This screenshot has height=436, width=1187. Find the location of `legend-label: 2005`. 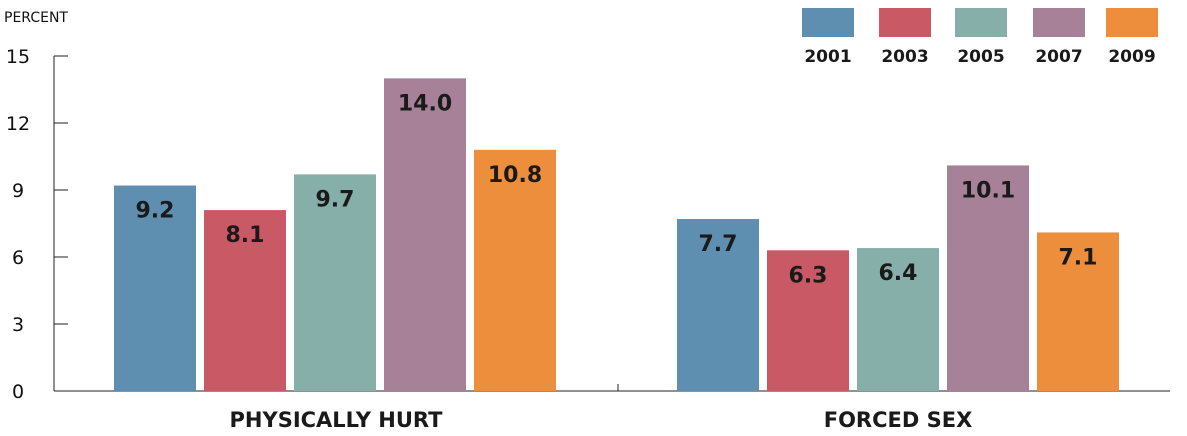

legend-label: 2005 is located at coordinates (980, 57).